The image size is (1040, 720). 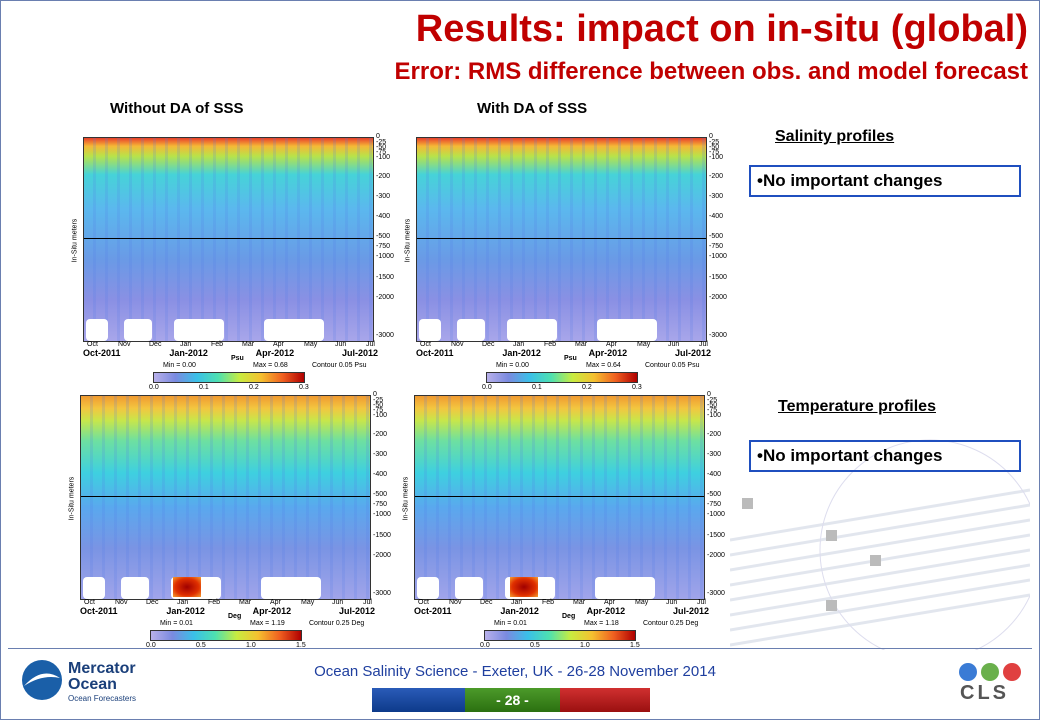 I want to click on min-label: Min = 0.01, so click(x=510, y=623).